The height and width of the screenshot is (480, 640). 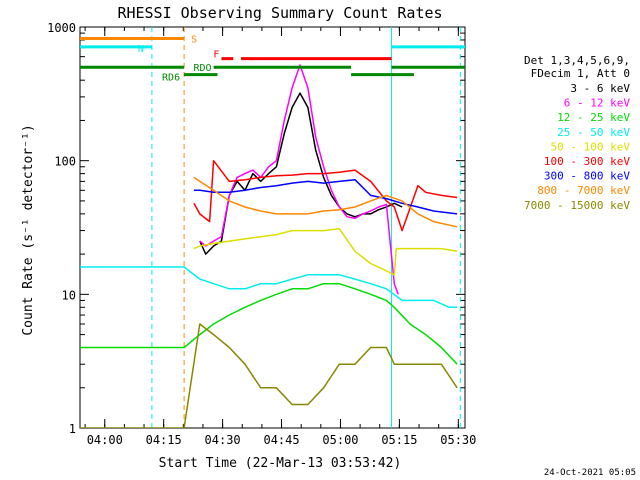 I want to click on flag-label-f: F, so click(x=216, y=55).